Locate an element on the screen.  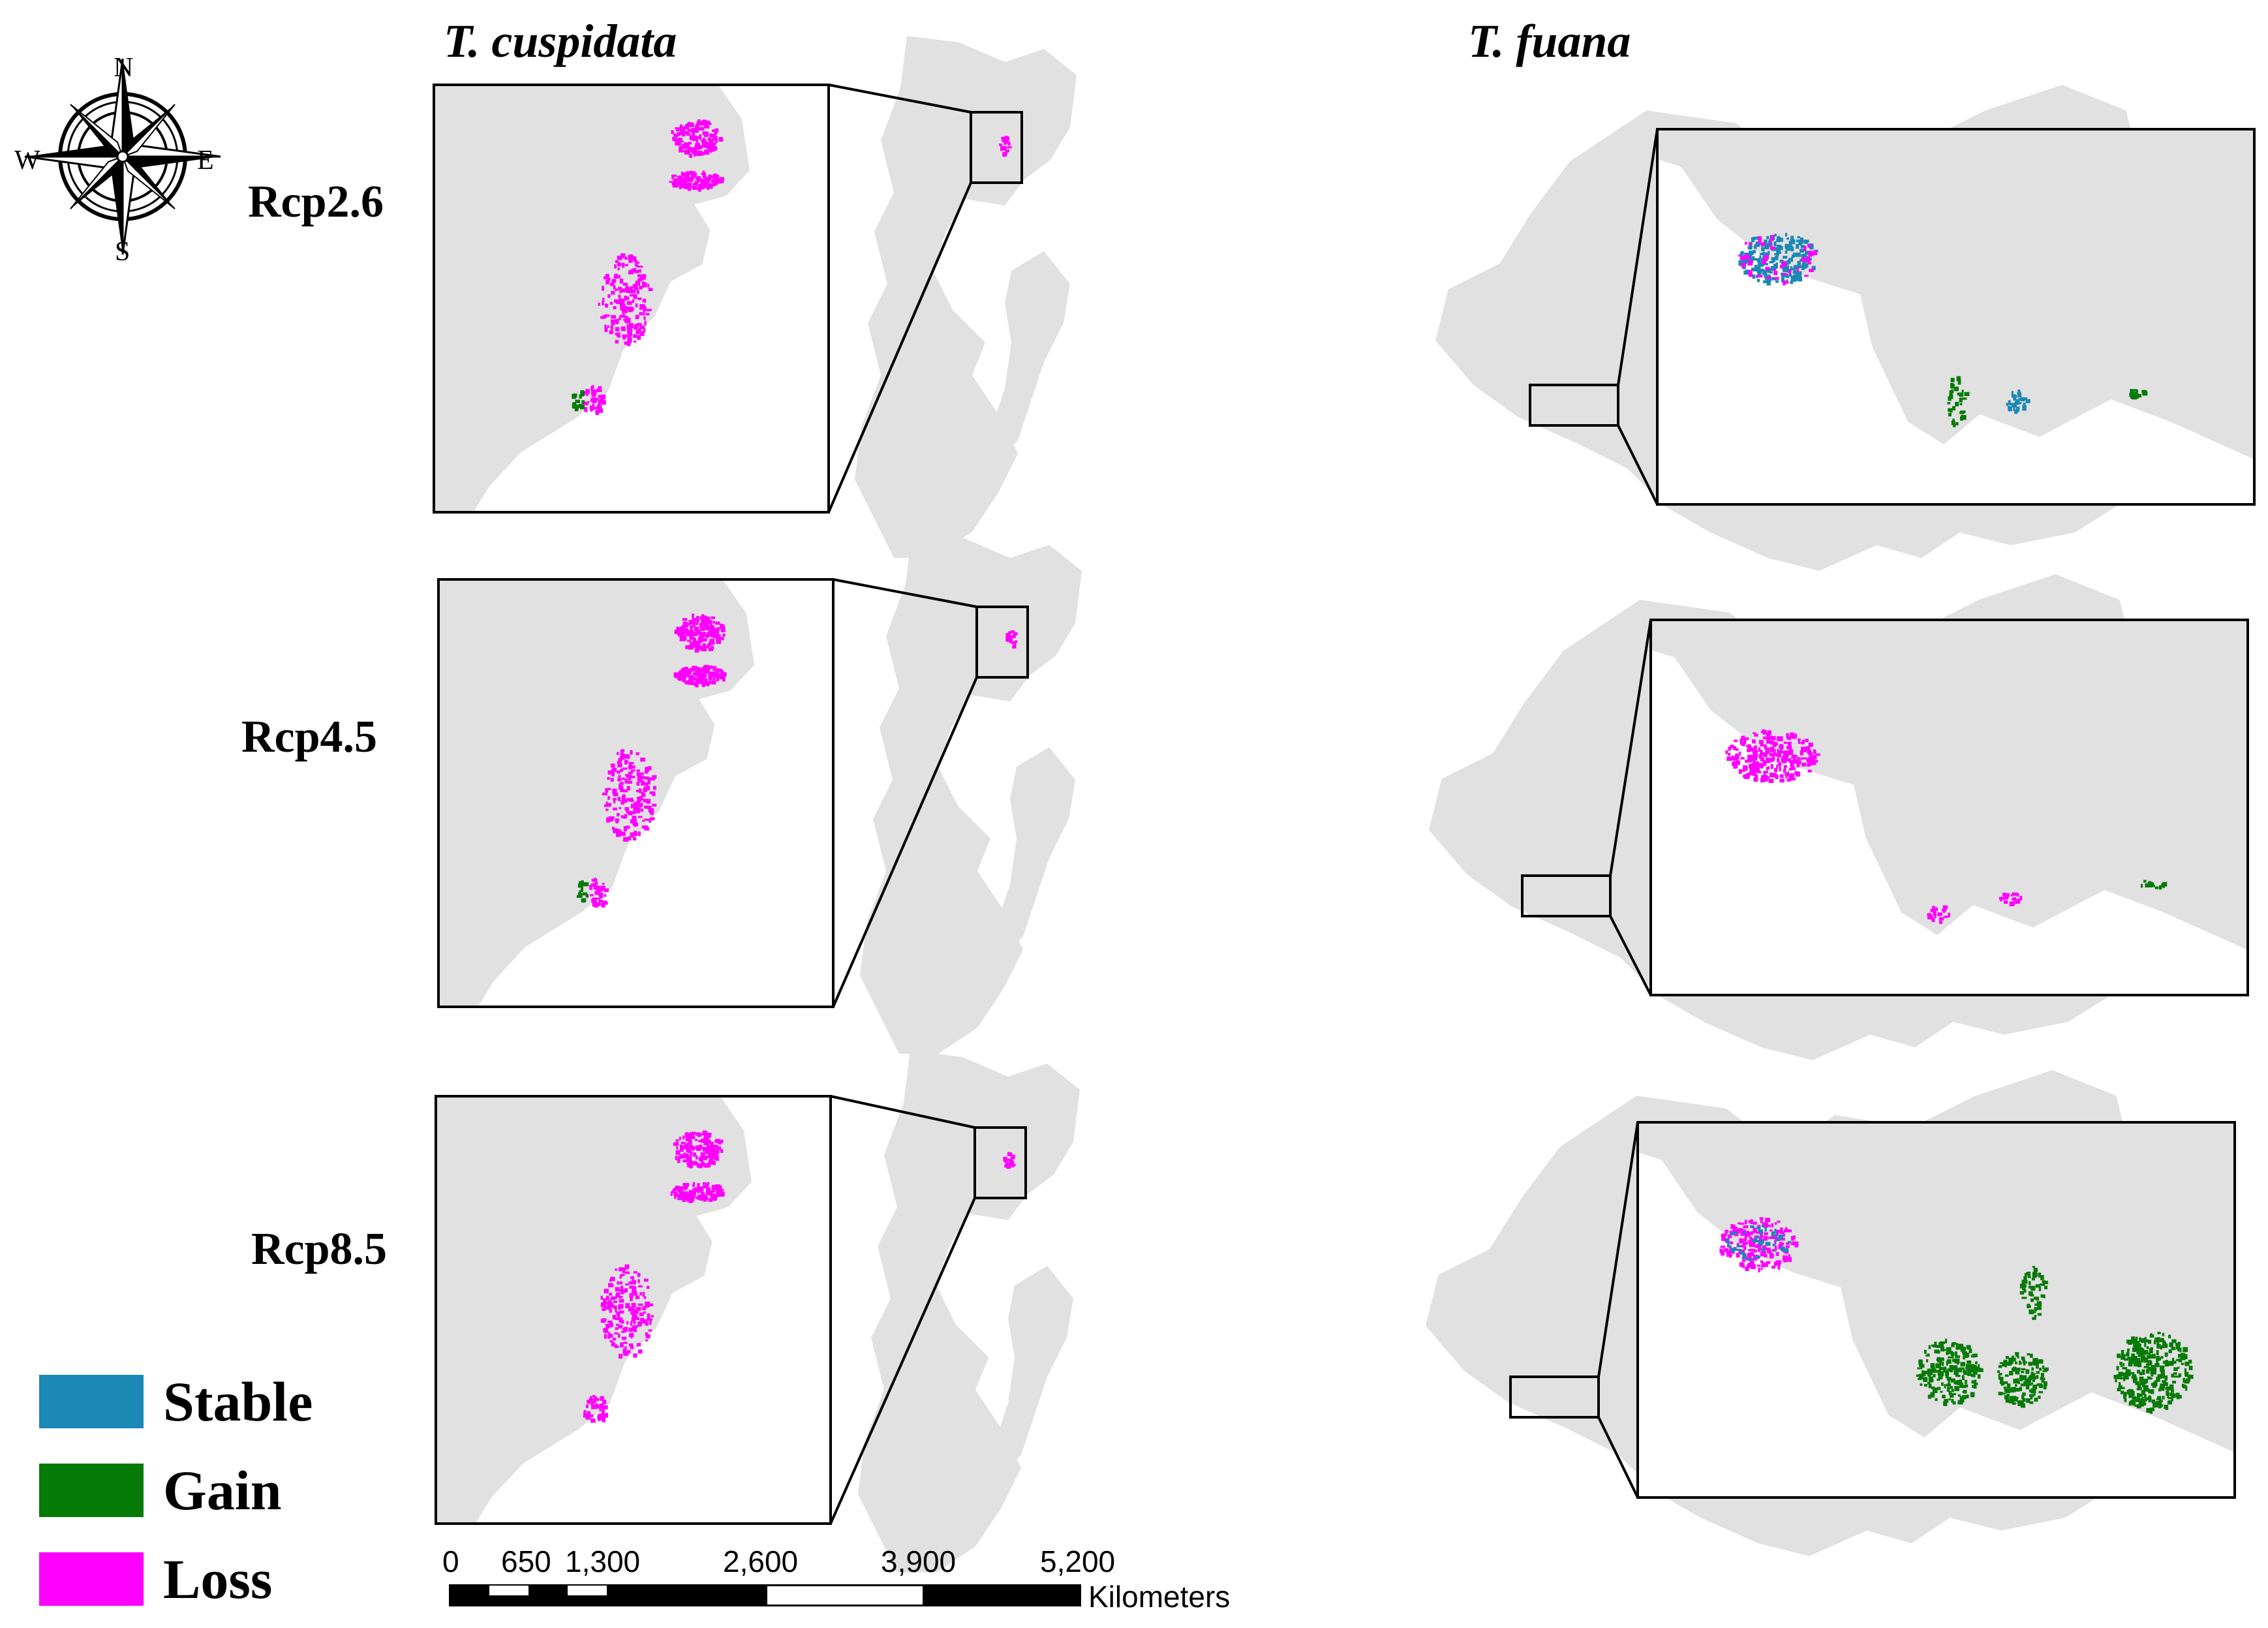
compass-n-label: N is located at coordinates (124, 68).